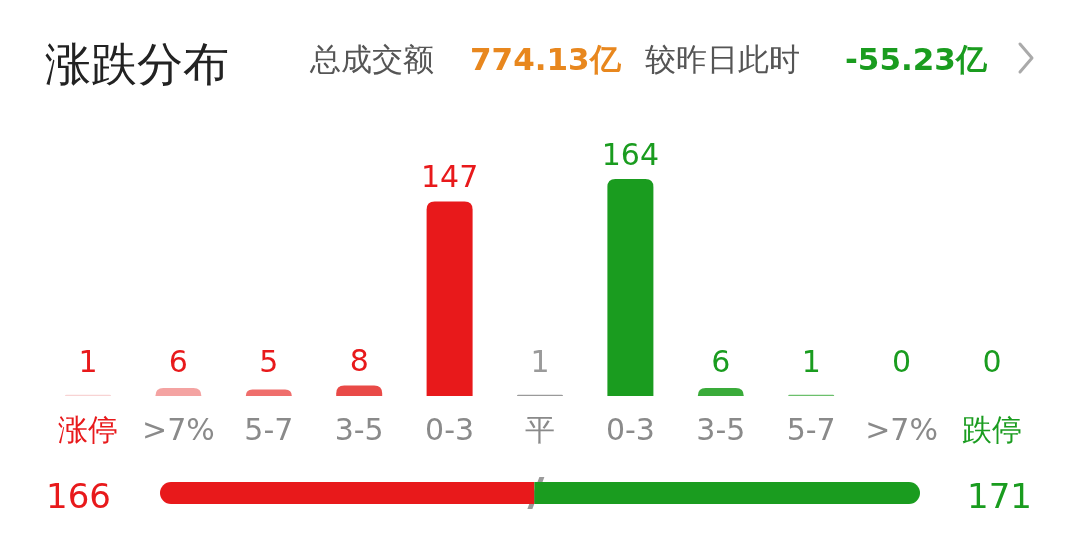 The width and height of the screenshot is (1080, 536). Describe the element at coordinates (137, 64) in the screenshot. I see `chart-title: 涨跌分布` at that location.